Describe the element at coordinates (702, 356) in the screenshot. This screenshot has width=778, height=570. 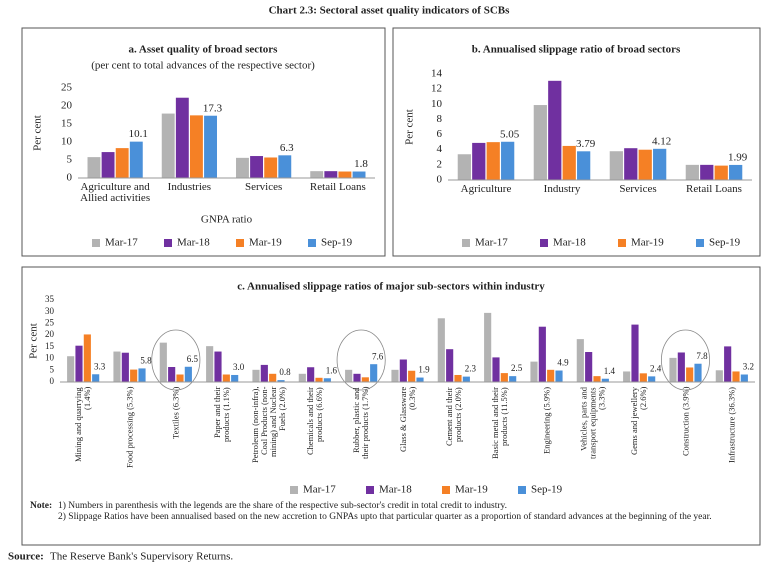
I see `data-label: 7.8` at that location.